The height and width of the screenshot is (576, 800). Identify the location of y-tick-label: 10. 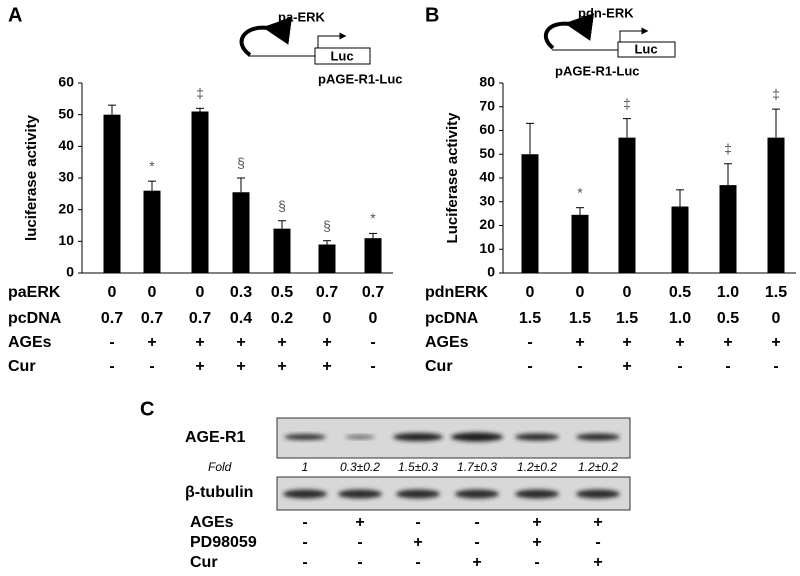
(487, 248).